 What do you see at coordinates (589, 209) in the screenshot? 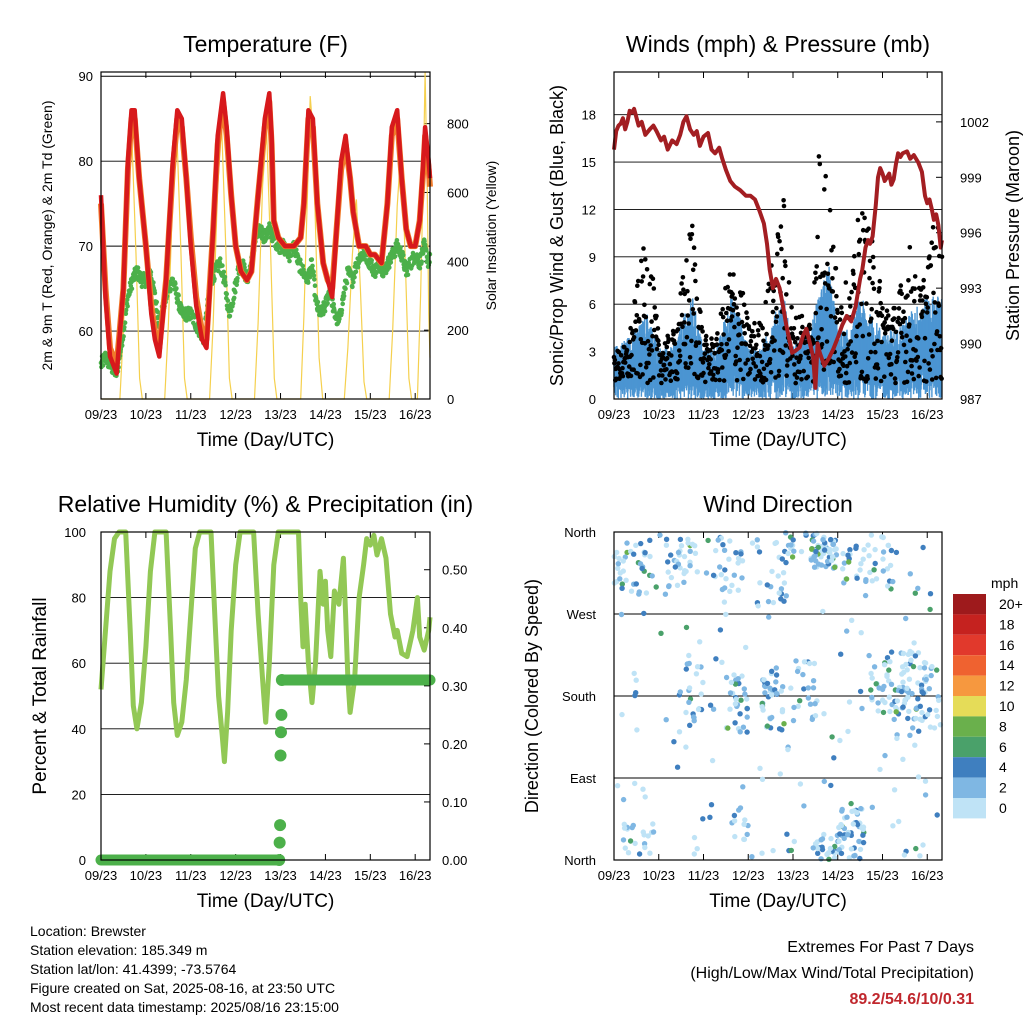
I see `y-tick-label: 12` at bounding box center [589, 209].